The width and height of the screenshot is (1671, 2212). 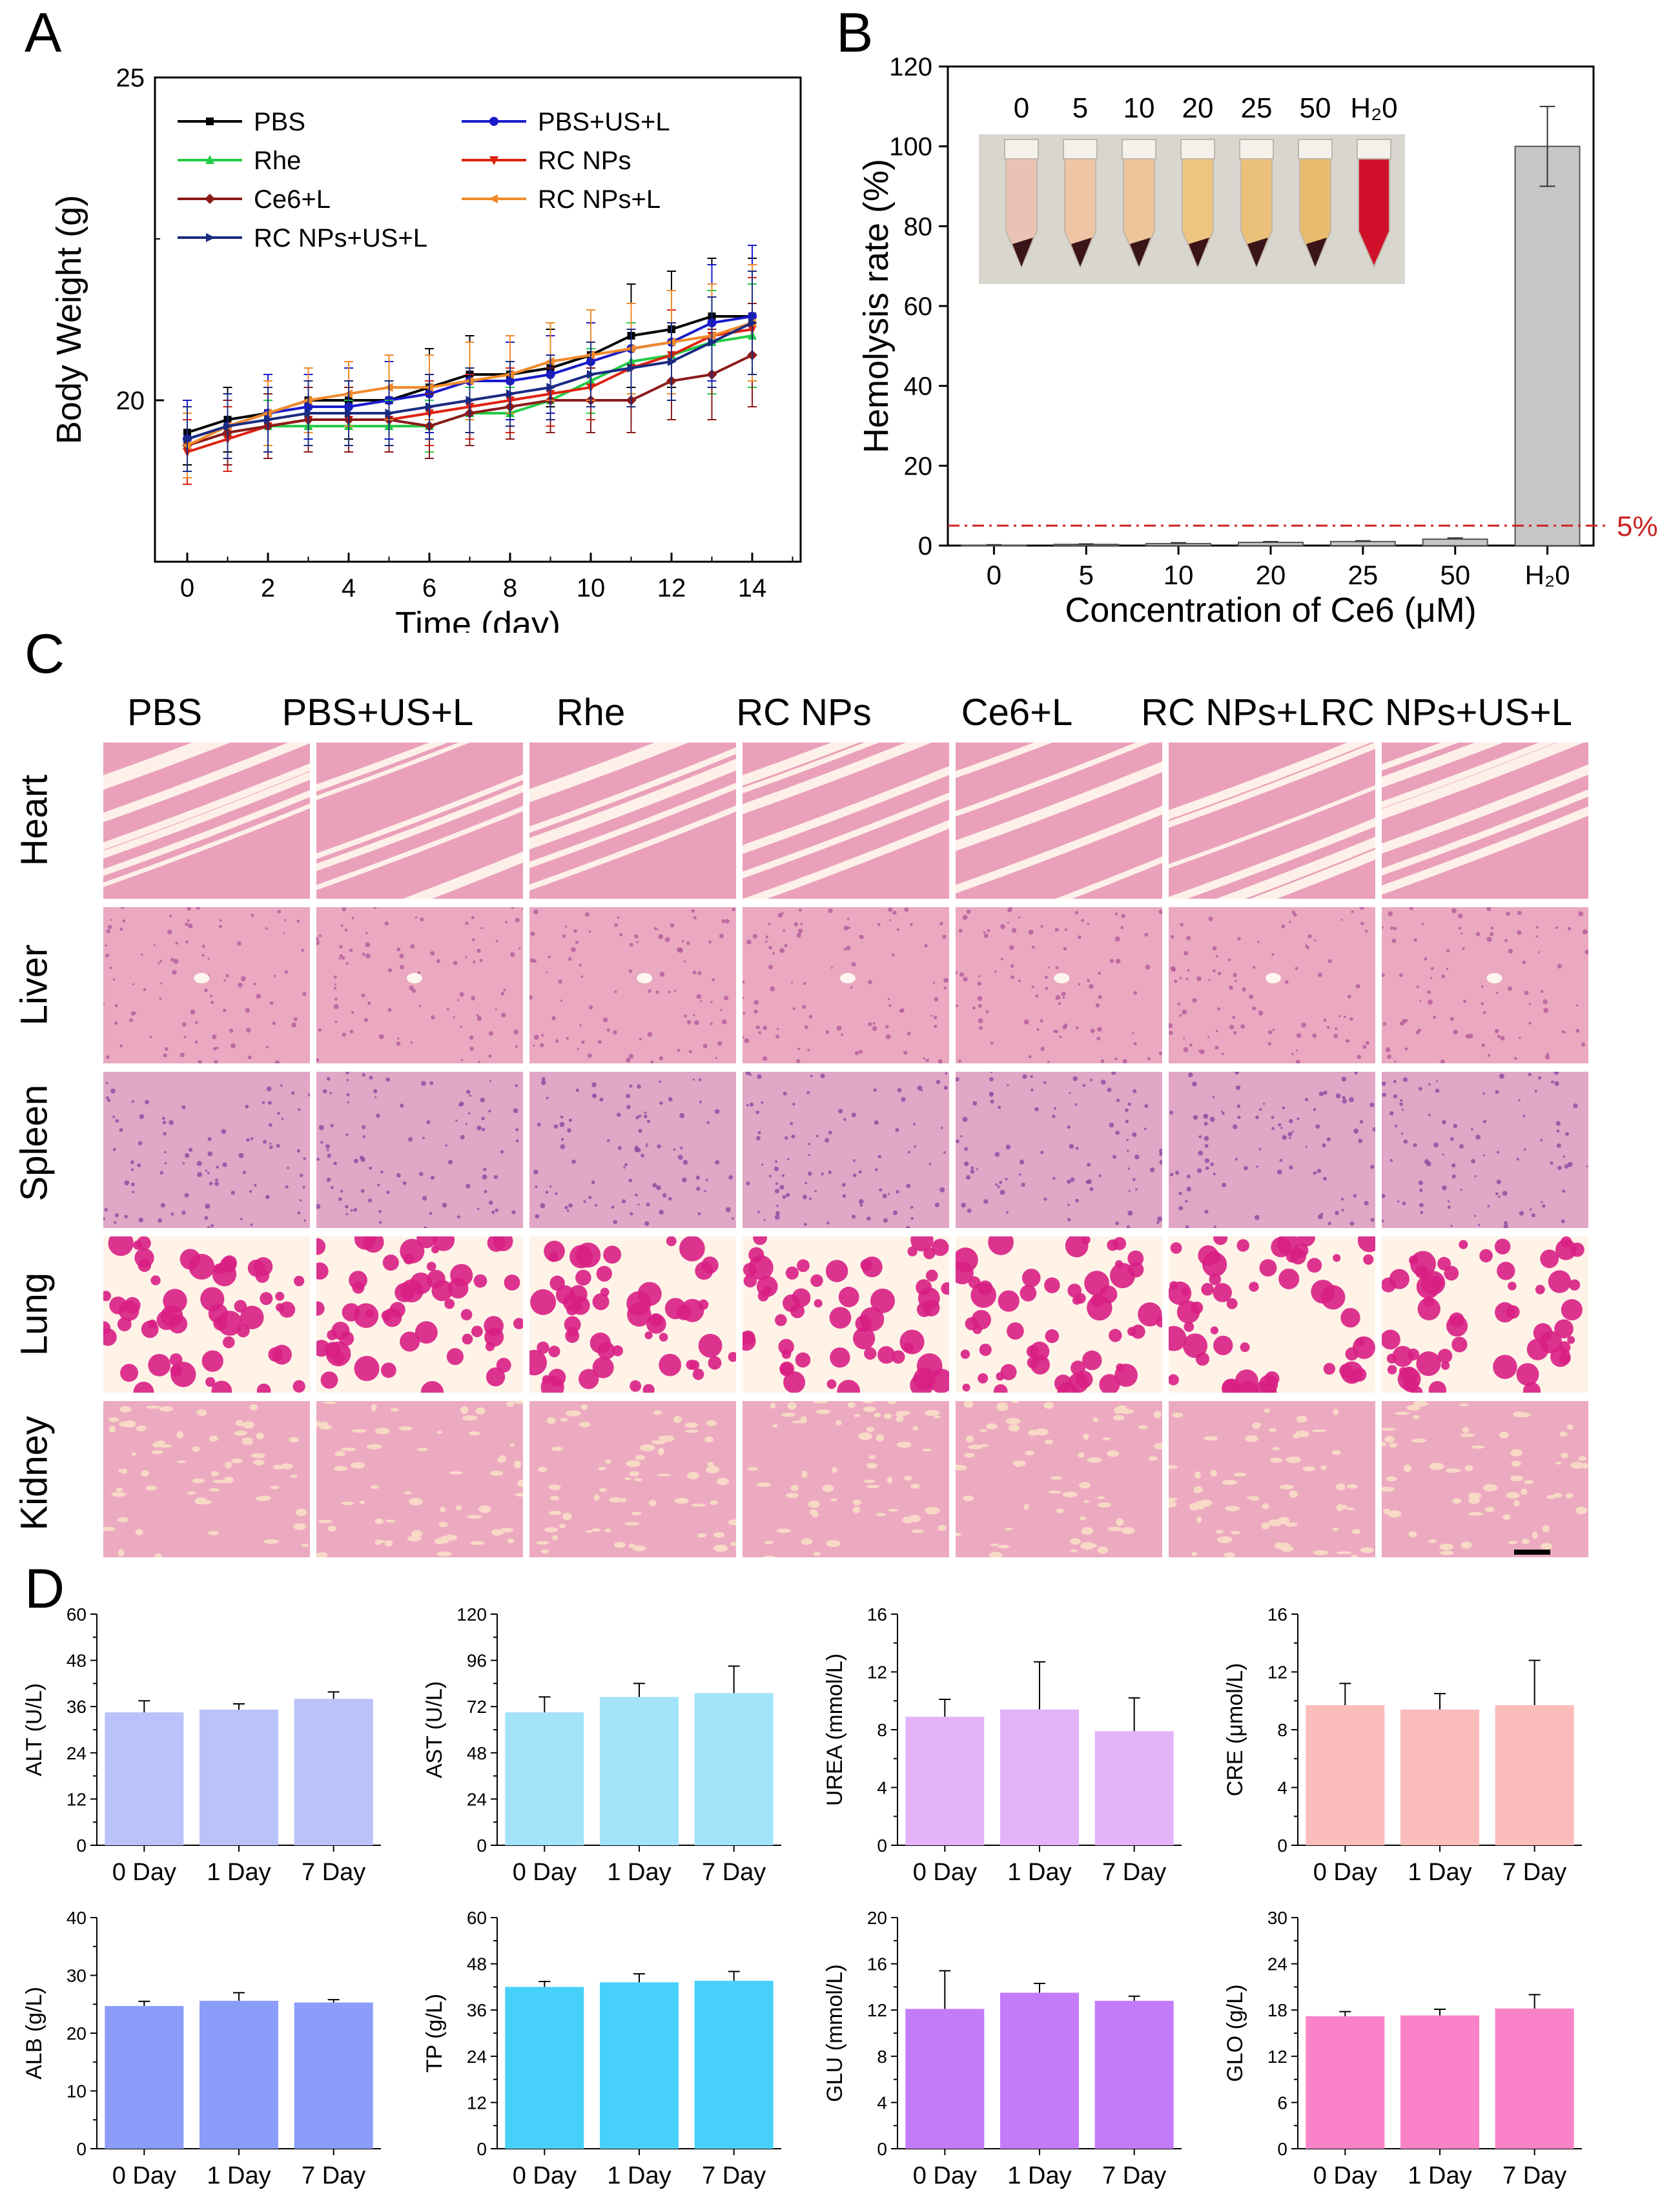 I want to click on x-tick-label: 5, so click(x=1087, y=575).